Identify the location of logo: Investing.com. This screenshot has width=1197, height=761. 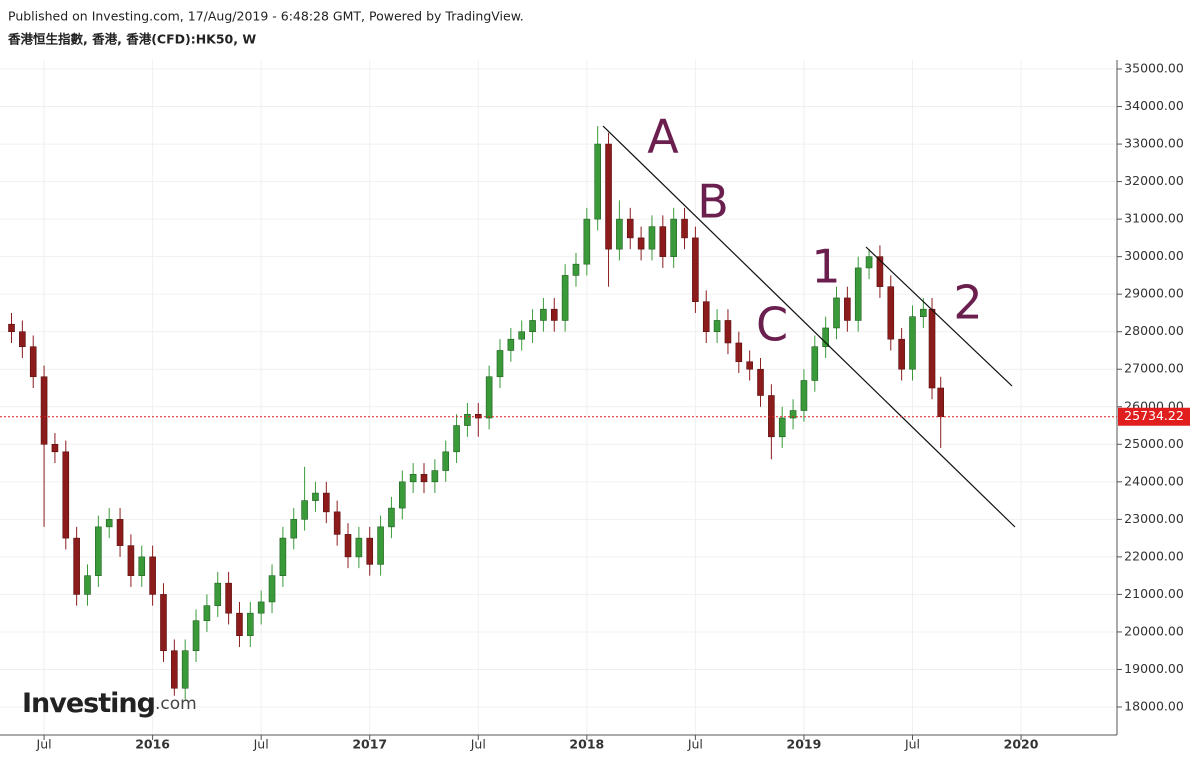
(109, 703).